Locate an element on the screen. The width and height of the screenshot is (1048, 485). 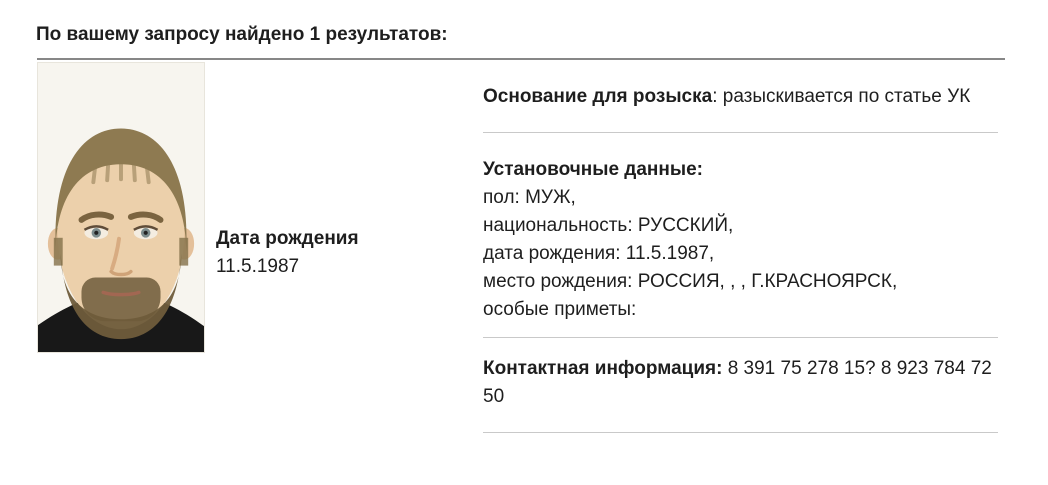
birth-date-label: Дата рождения is located at coordinates (287, 238).